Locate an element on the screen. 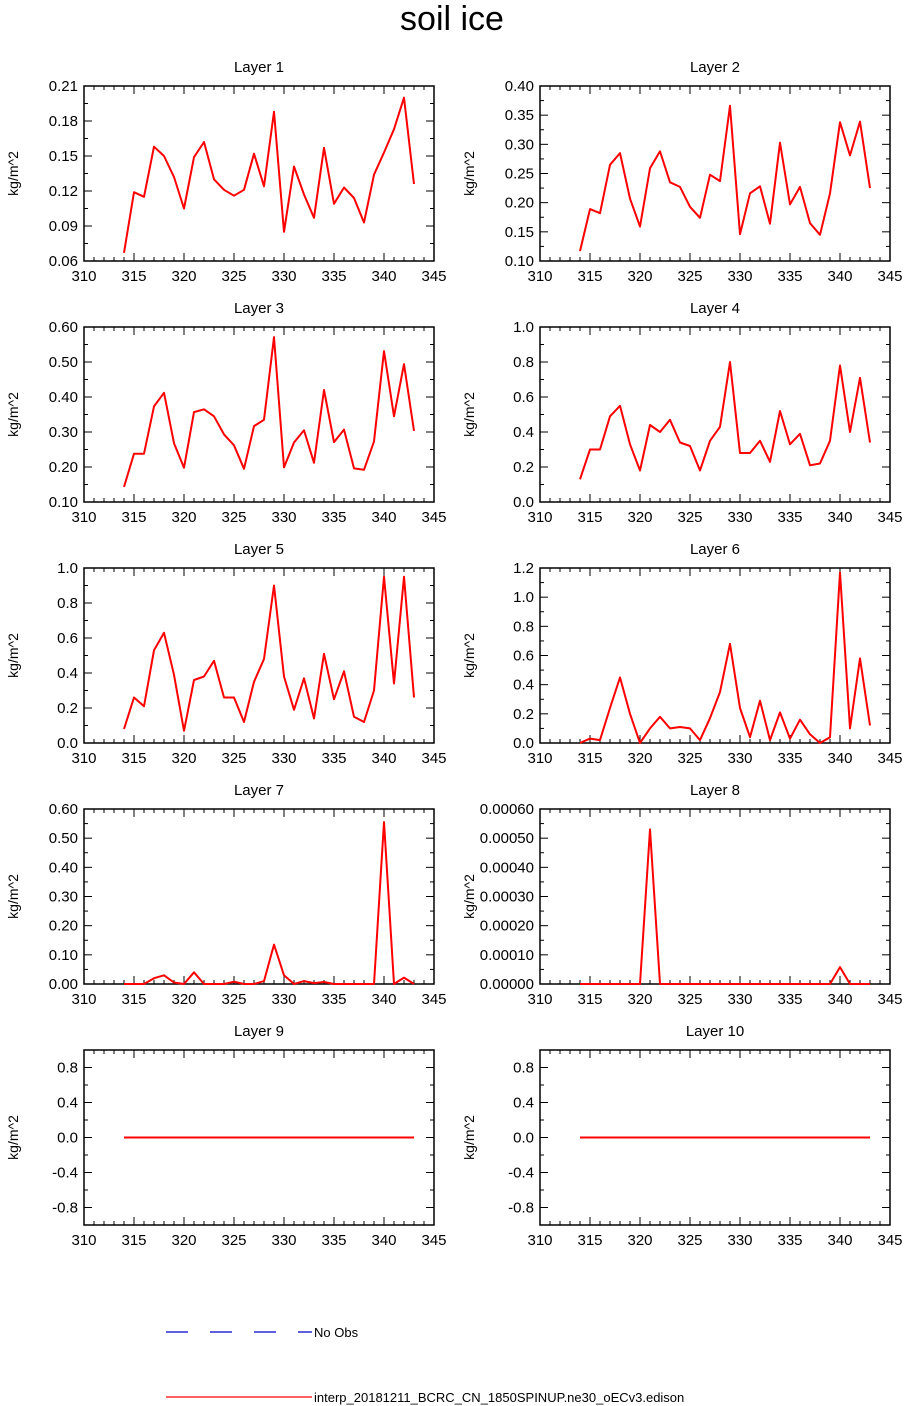 This screenshot has height=1406, width=904. y-tick-label: 1.2 is located at coordinates (523, 568).